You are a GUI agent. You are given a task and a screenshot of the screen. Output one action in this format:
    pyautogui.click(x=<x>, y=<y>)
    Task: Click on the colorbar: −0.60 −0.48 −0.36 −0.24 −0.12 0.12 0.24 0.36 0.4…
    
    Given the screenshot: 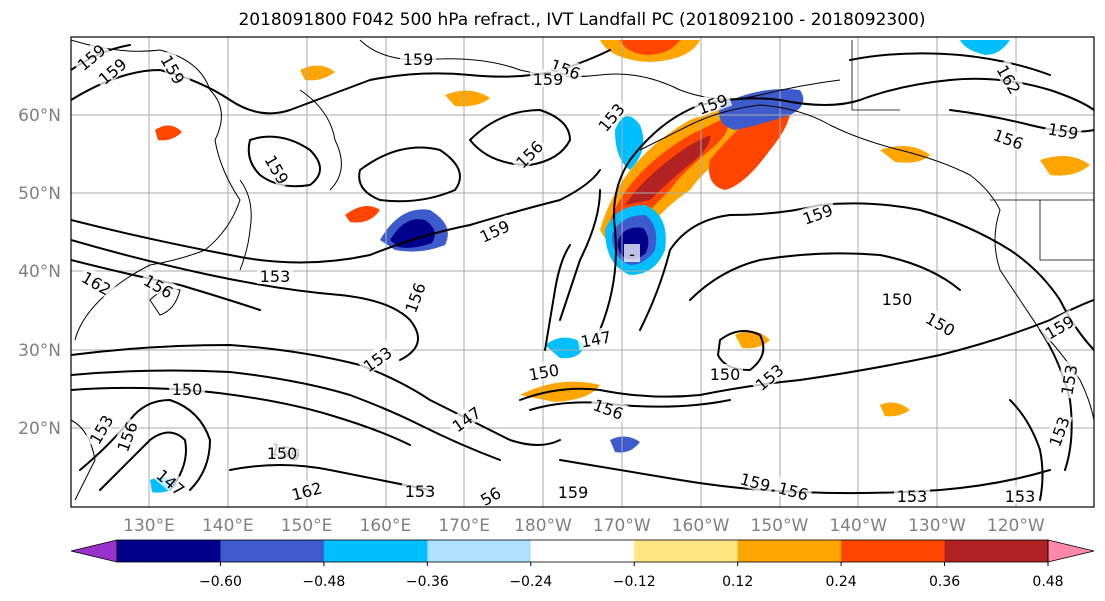 What is the action you would take?
    pyautogui.click(x=582, y=564)
    